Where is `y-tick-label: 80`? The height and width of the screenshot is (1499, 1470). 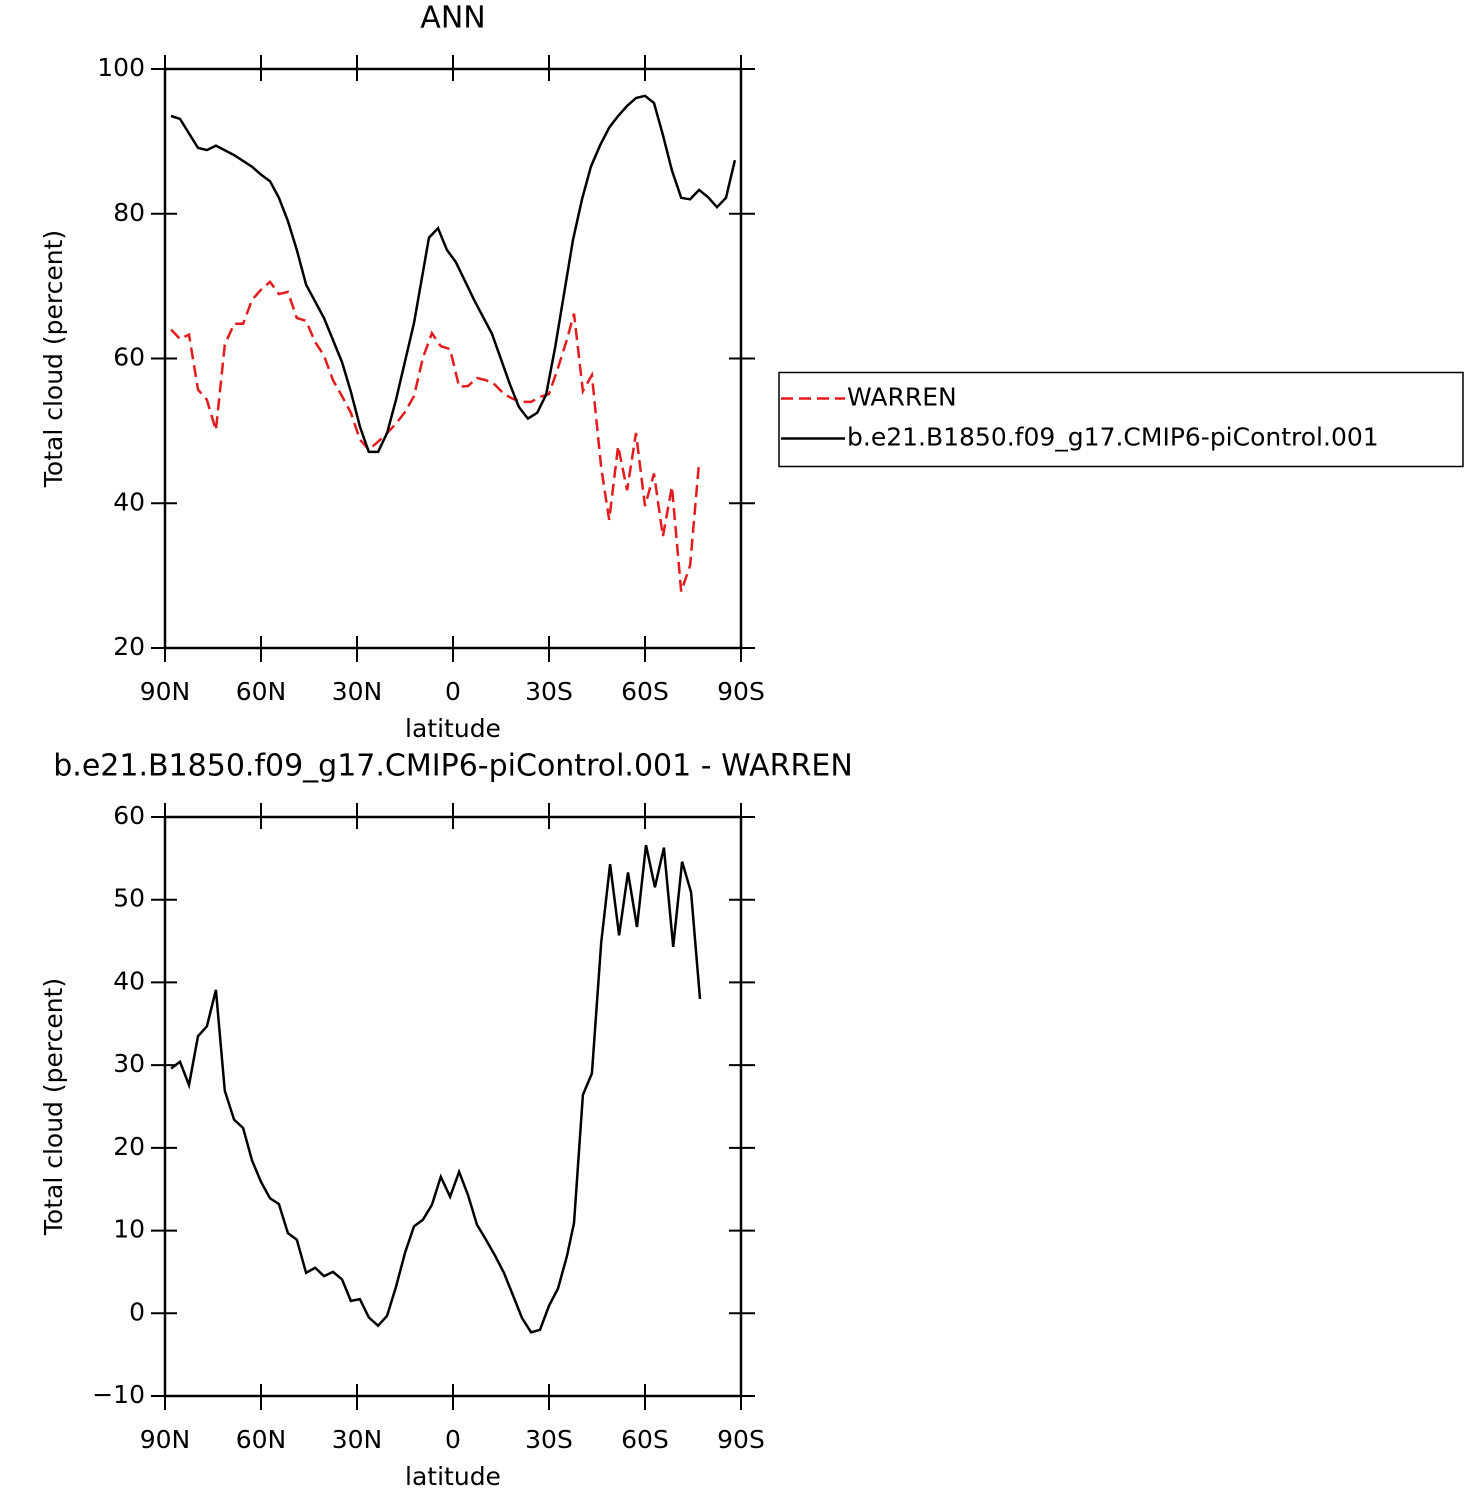
y-tick-label: 80 is located at coordinates (129, 212).